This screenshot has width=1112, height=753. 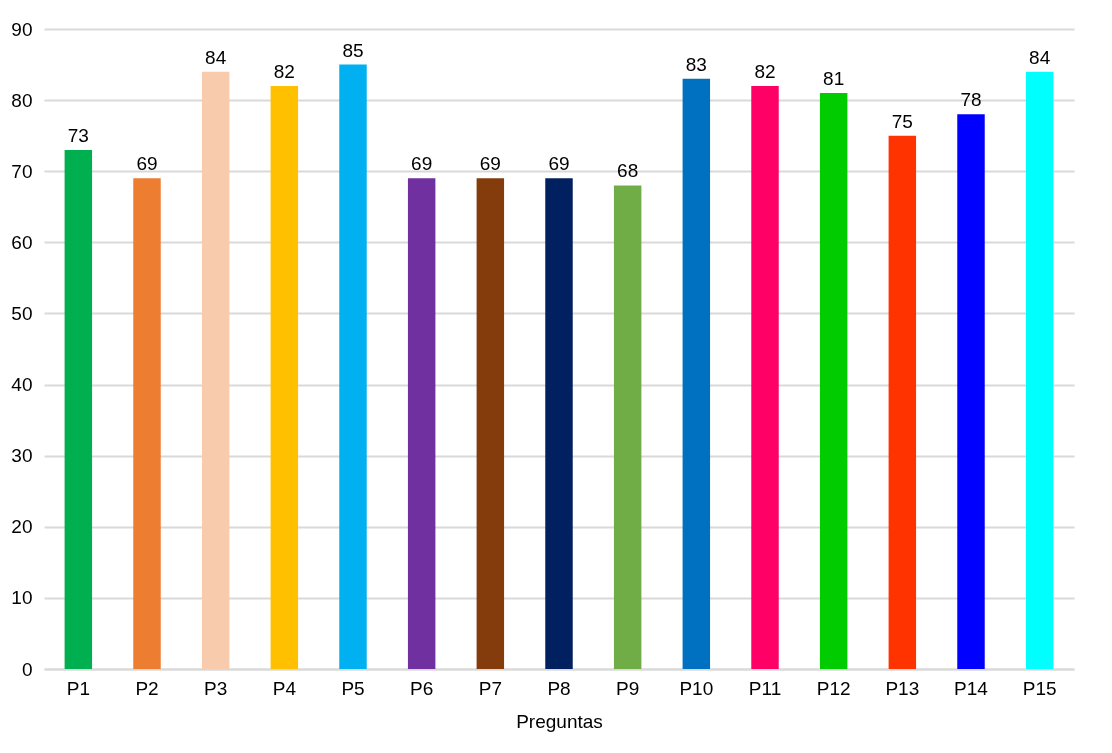 What do you see at coordinates (22, 100) in the screenshot?
I see `y-tick-label: 80` at bounding box center [22, 100].